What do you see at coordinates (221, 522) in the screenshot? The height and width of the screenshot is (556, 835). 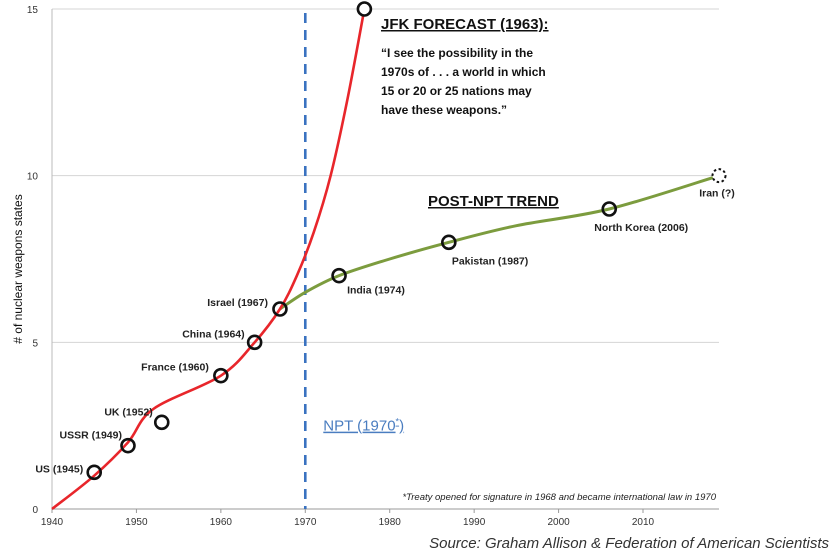 I see `x-tick-label: 1960` at bounding box center [221, 522].